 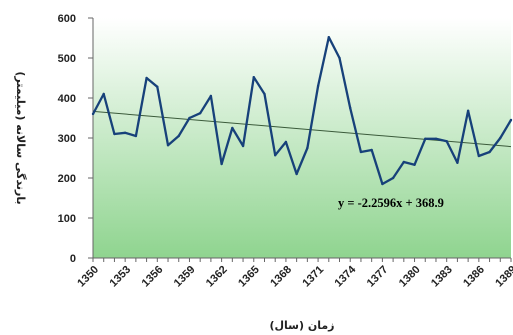 I want to click on y-tick-label: 500, so click(x=67, y=59).